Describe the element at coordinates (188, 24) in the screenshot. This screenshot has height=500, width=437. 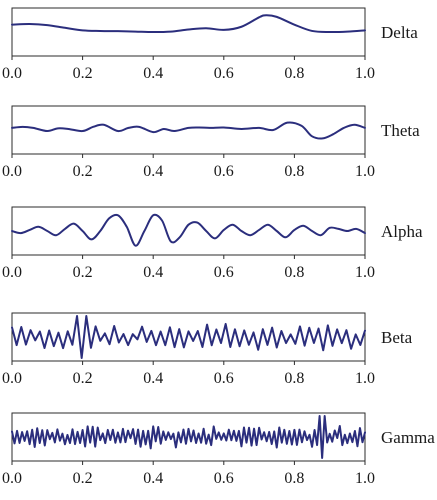
I see `trace-delta` at that location.